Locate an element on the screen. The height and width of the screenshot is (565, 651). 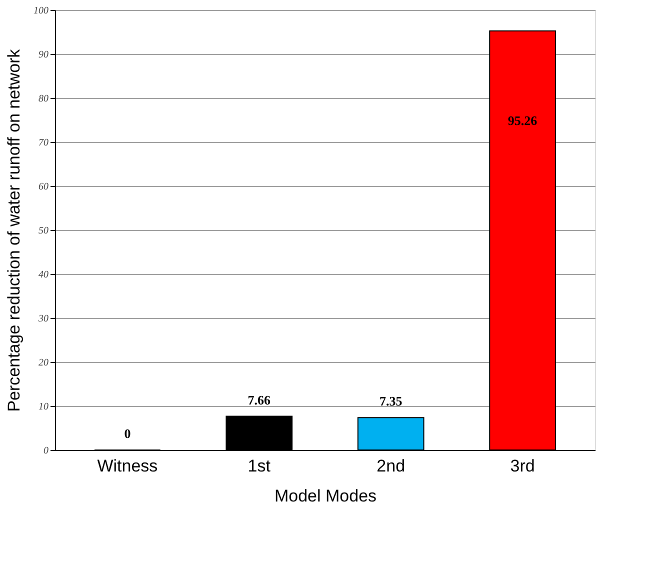
y-tick-label: 90 is located at coordinates (43, 55).